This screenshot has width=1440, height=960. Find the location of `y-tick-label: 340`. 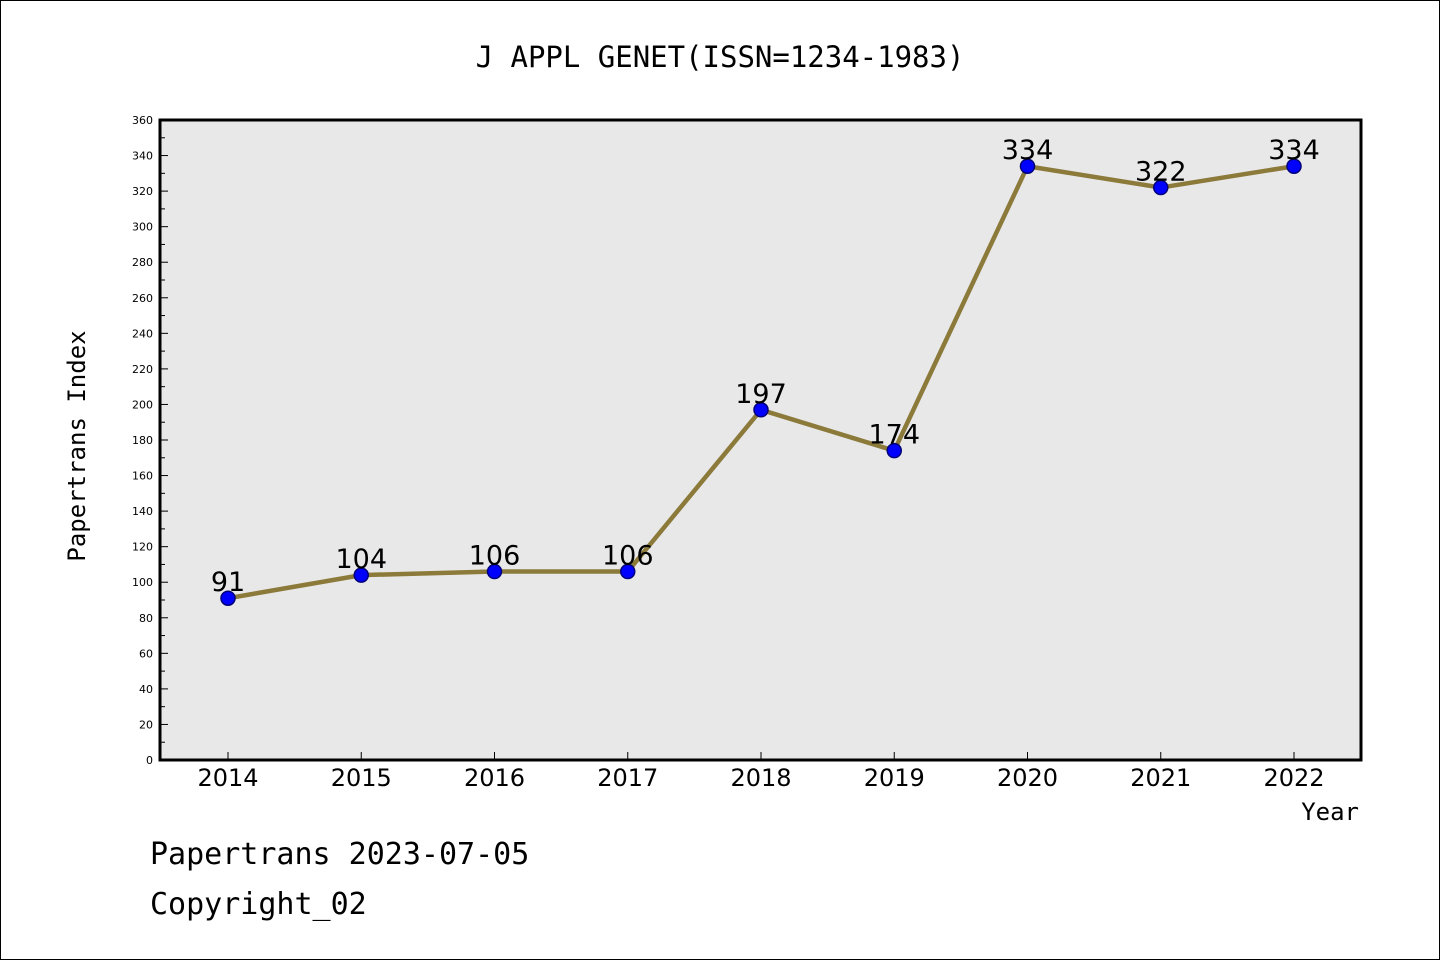

y-tick-label: 340 is located at coordinates (142, 156).